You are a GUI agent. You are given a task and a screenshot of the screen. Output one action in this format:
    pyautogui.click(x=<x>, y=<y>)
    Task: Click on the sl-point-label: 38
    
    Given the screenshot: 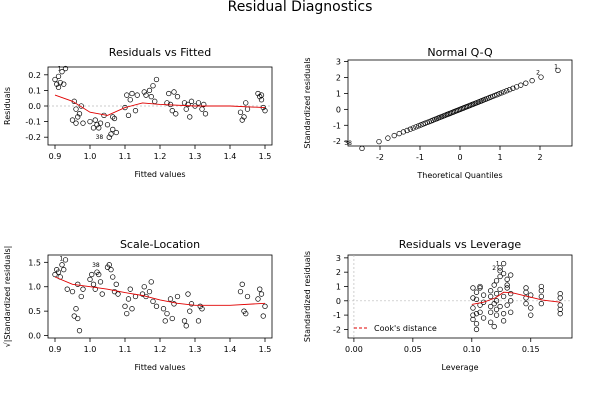 What is the action you would take?
    pyautogui.click(x=96, y=265)
    